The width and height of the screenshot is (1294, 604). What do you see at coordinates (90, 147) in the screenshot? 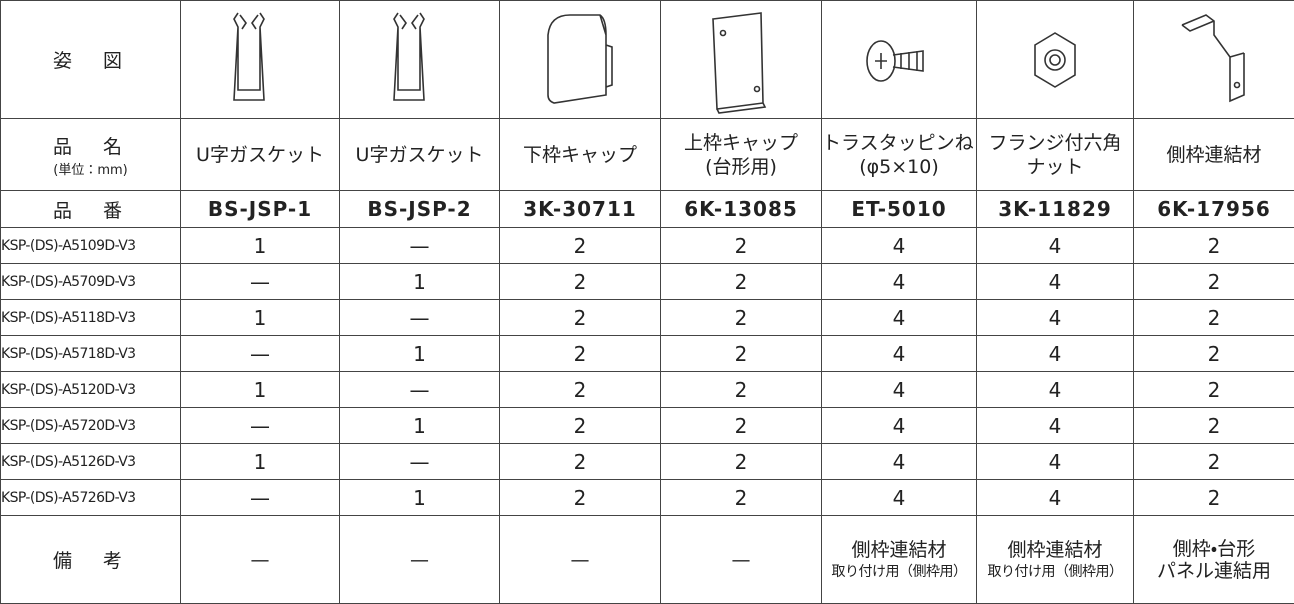
I see `name-label: 品 名` at bounding box center [90, 147].